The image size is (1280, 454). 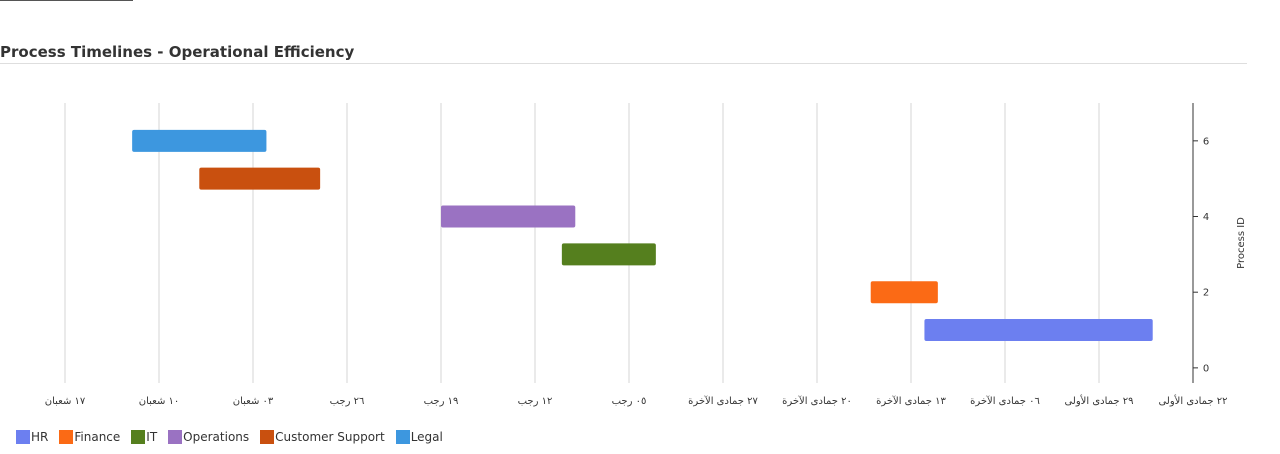 What do you see at coordinates (441, 401) in the screenshot?
I see `x-tick-label: ١٩ رجب` at bounding box center [441, 401].